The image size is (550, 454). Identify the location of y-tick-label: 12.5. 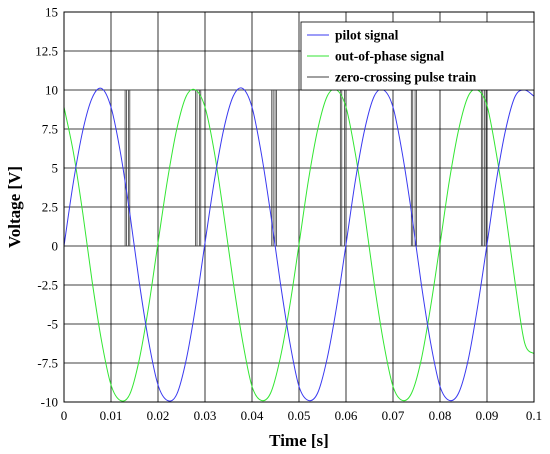
(46, 51).